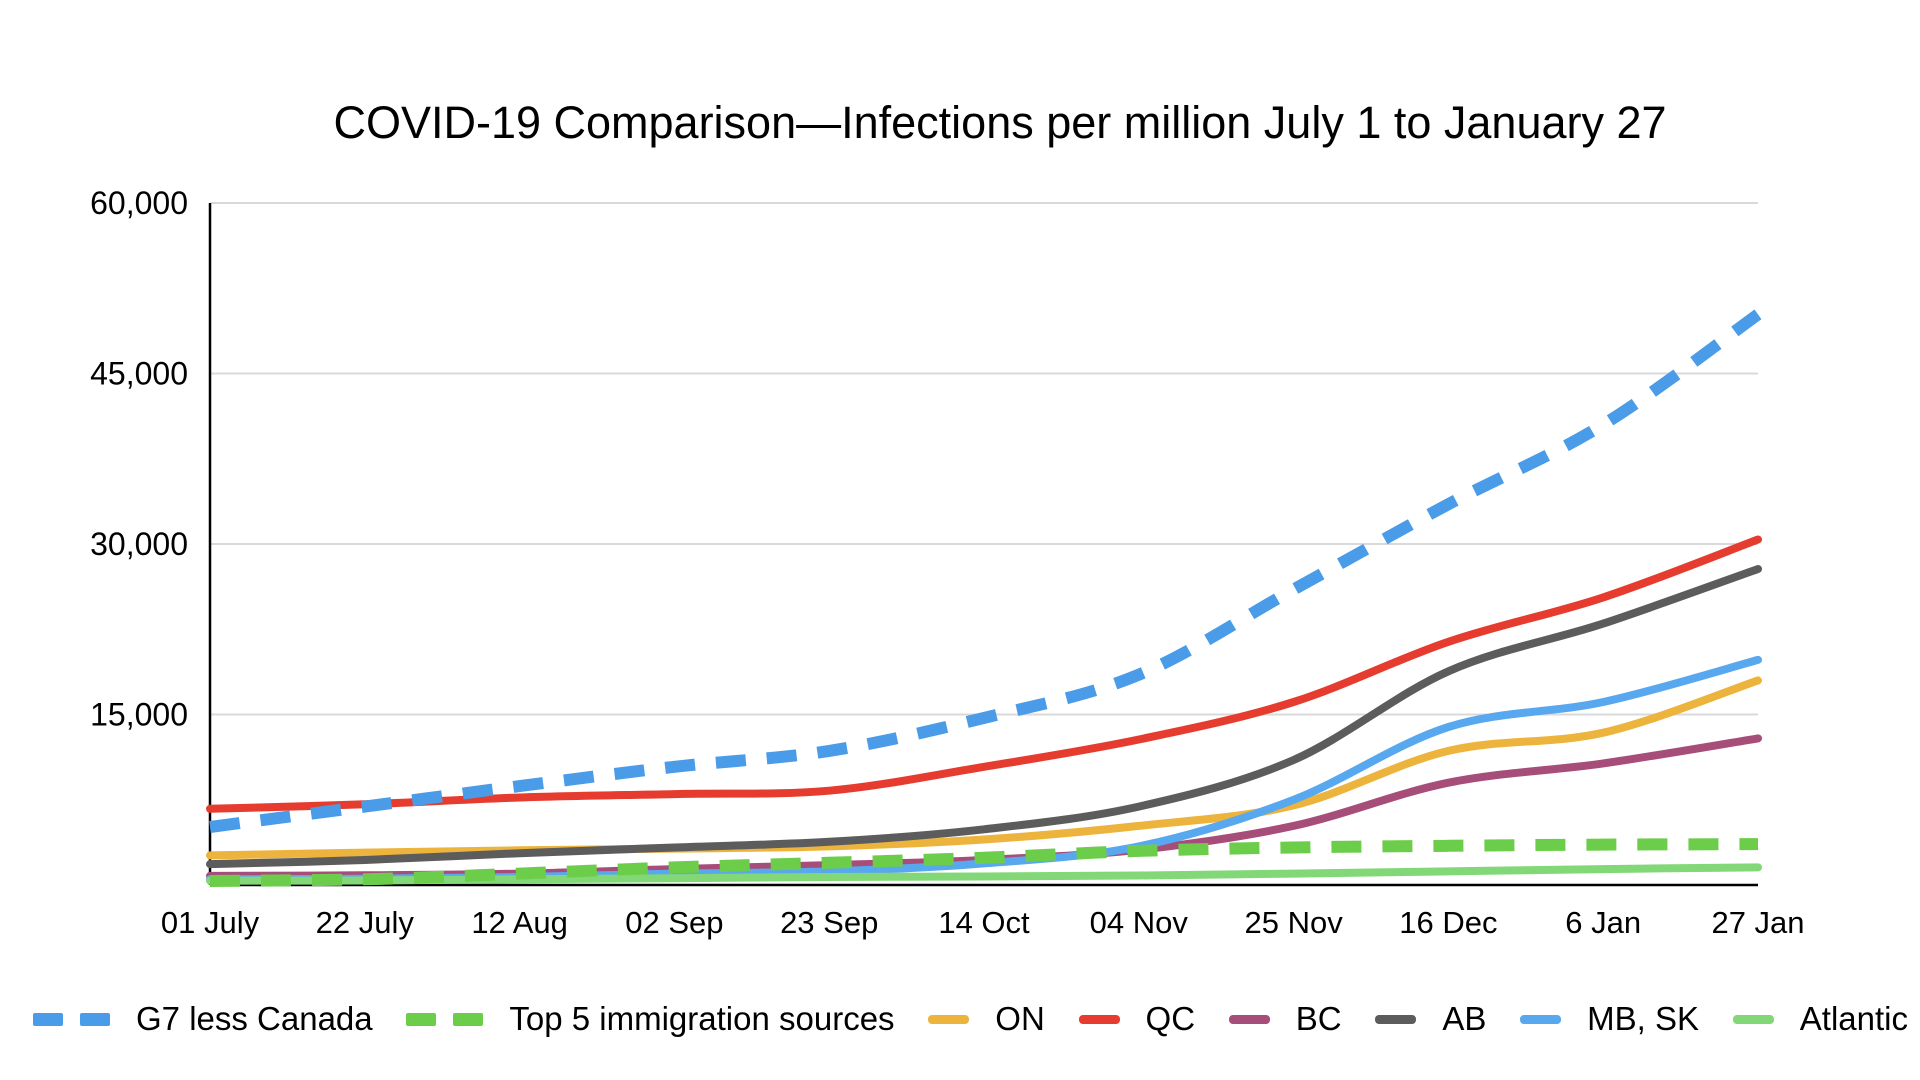  Describe the element at coordinates (1757, 922) in the screenshot. I see `x-tick-label: 27 Jan` at that location.